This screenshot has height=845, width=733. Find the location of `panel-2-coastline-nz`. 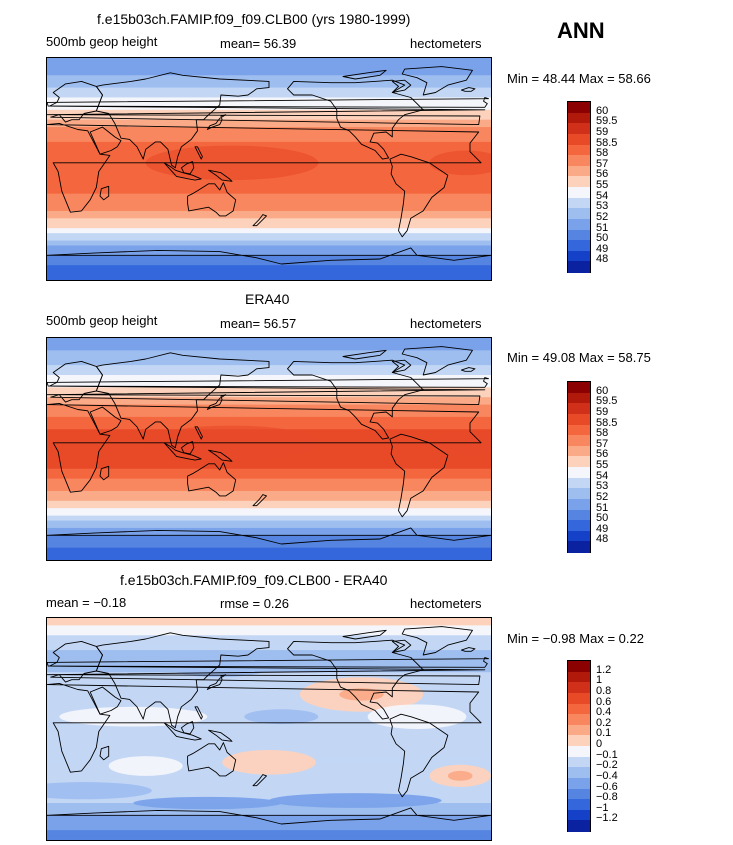

panel-2-coastline-nz is located at coordinates (259, 500).